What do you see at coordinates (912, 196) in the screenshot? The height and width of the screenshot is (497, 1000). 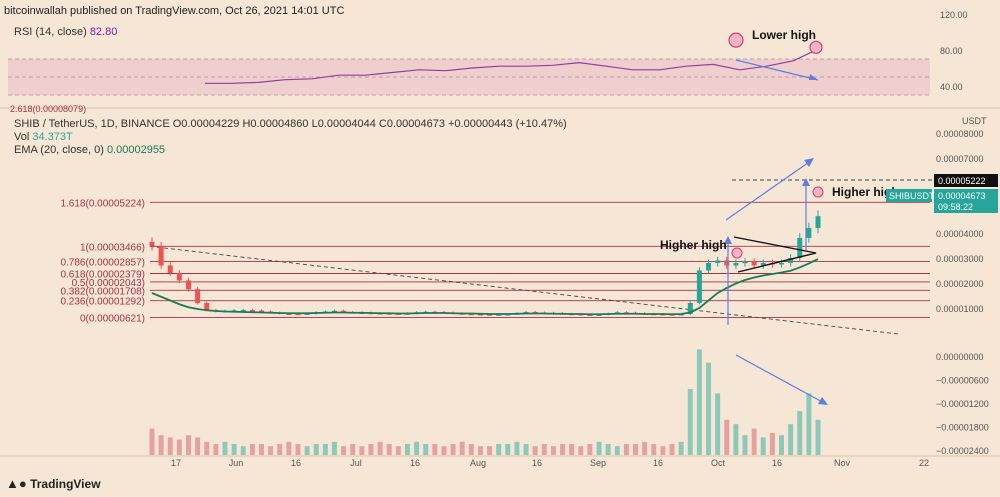 I see `symbol-badge-text: SHIBUSDT` at bounding box center [912, 196].